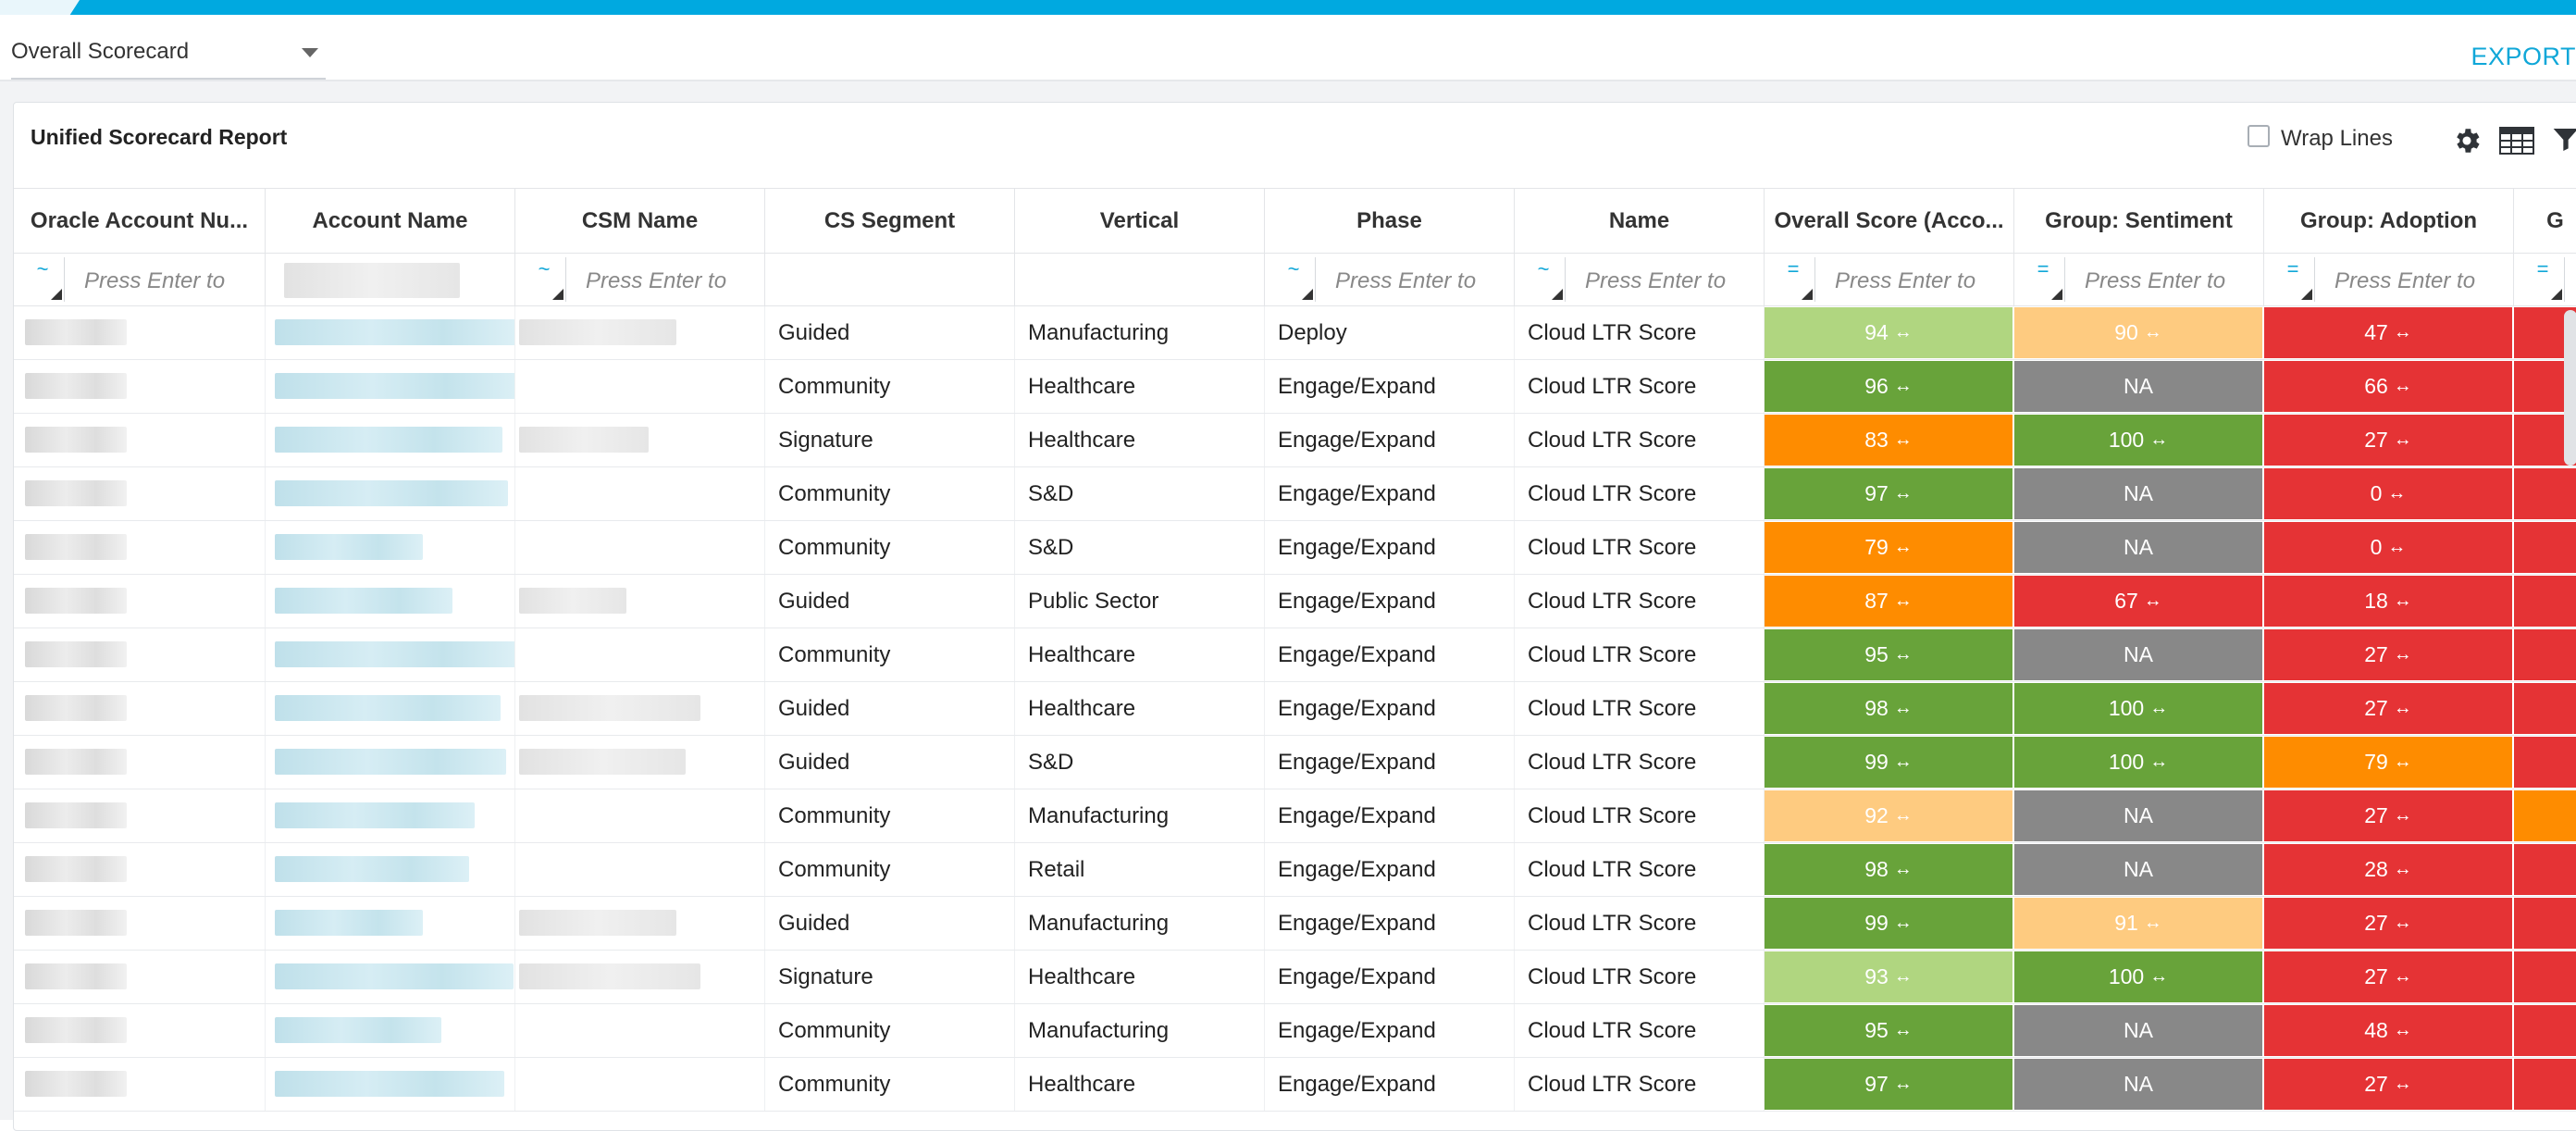  What do you see at coordinates (640, 220) in the screenshot?
I see `column-header: CSM Name` at bounding box center [640, 220].